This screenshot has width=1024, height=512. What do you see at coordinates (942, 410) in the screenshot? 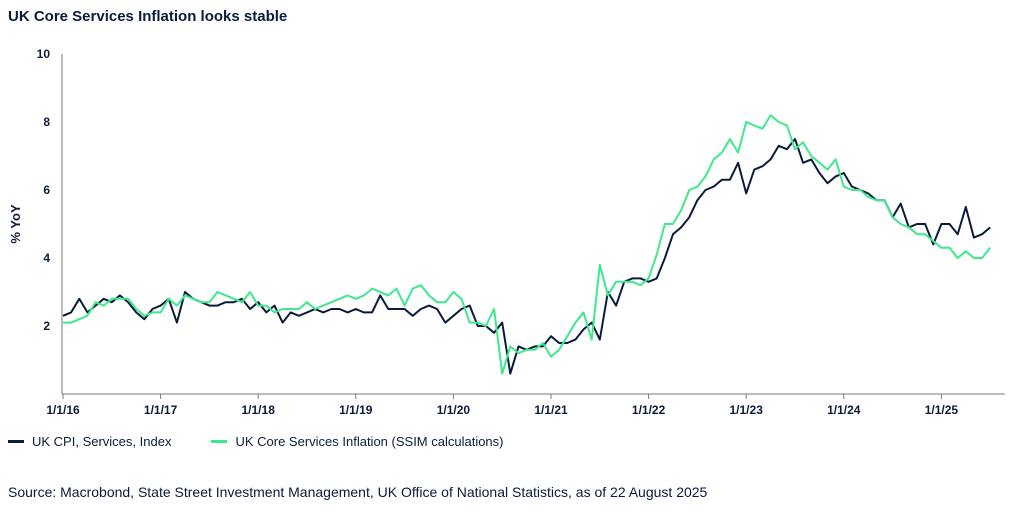
I see `x-tick-label: 1/1/25` at bounding box center [942, 410].